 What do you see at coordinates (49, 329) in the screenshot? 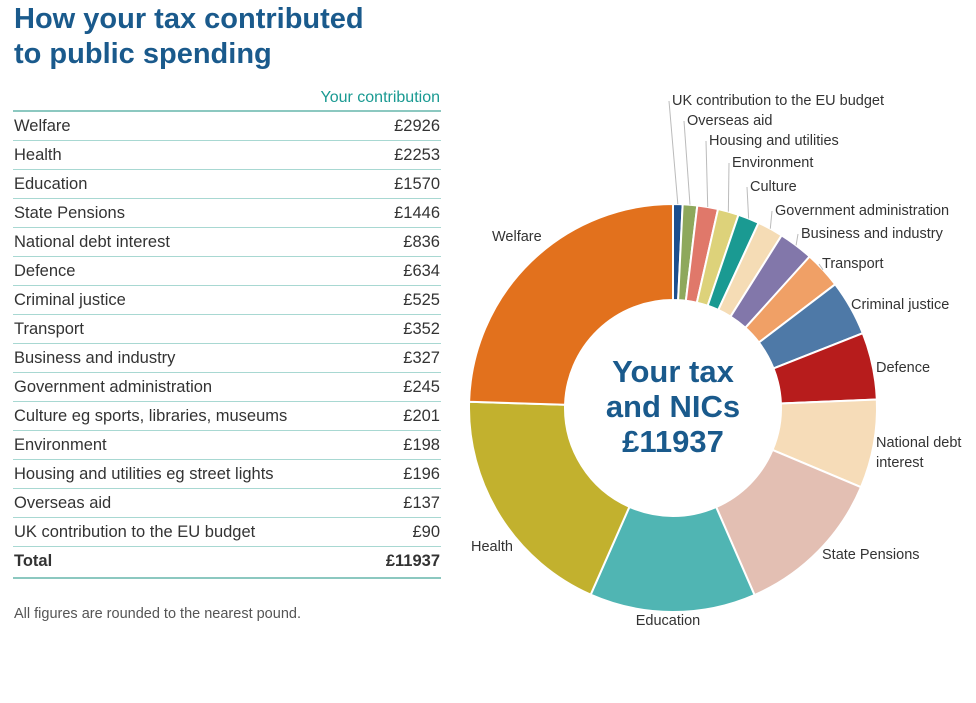
I see `row-category: Transport` at bounding box center [49, 329].